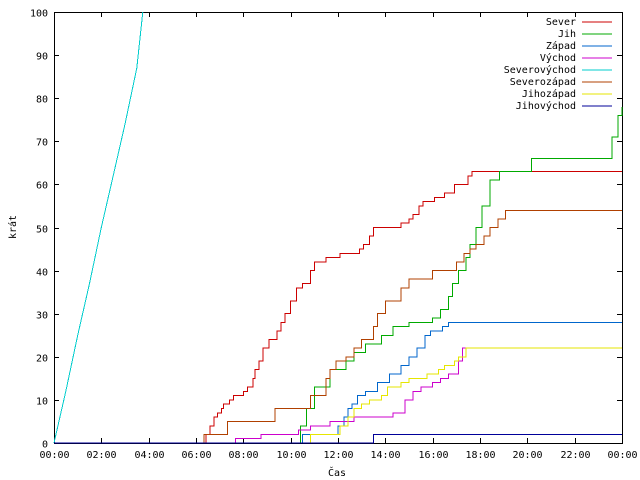 This screenshot has width=640, height=480. Describe the element at coordinates (558, 58) in the screenshot. I see `legend-label: Východ` at that location.